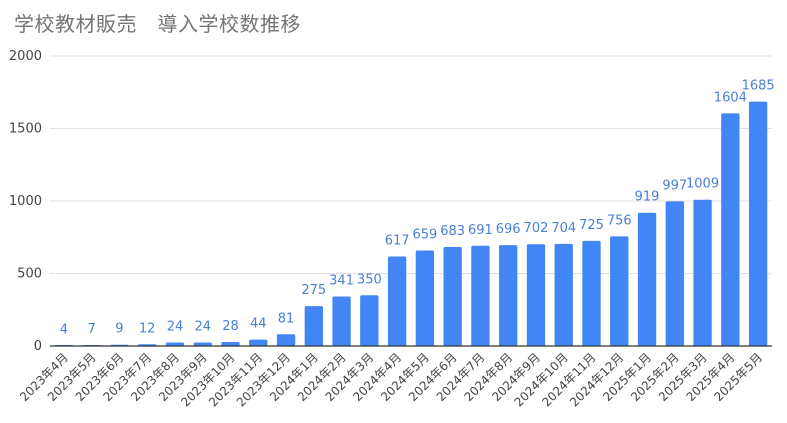  Describe the element at coordinates (369, 279) in the screenshot. I see `data-label: 350` at that location.